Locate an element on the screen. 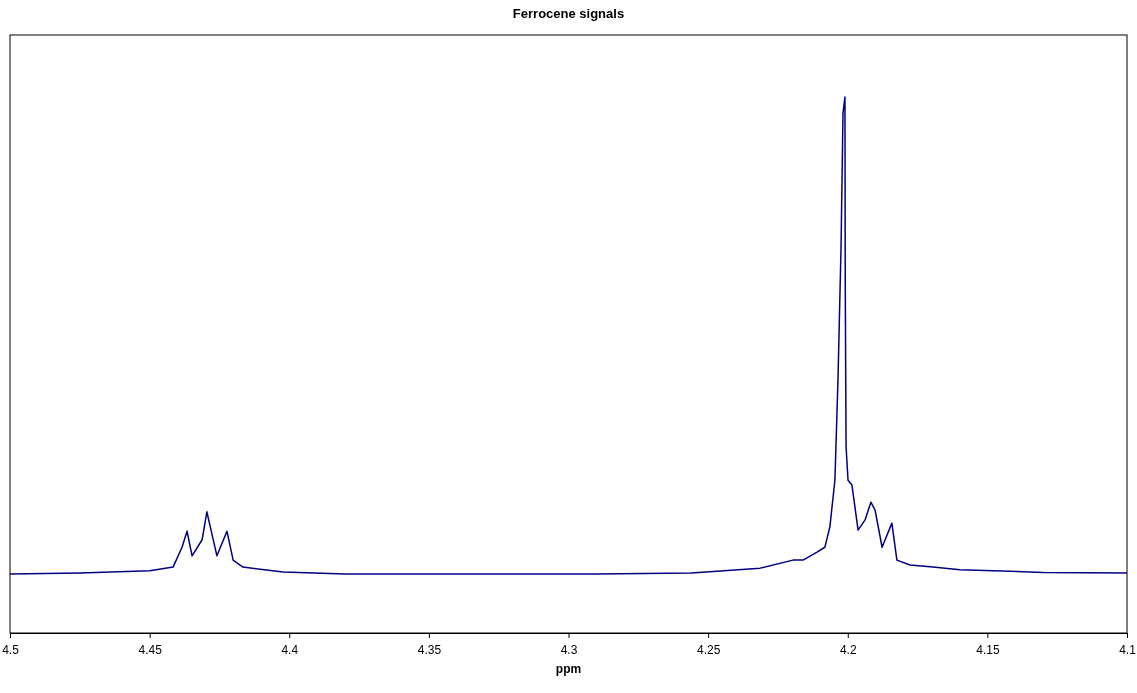 The image size is (1137, 693). chart-title: Ferrocene signals is located at coordinates (568, 13).